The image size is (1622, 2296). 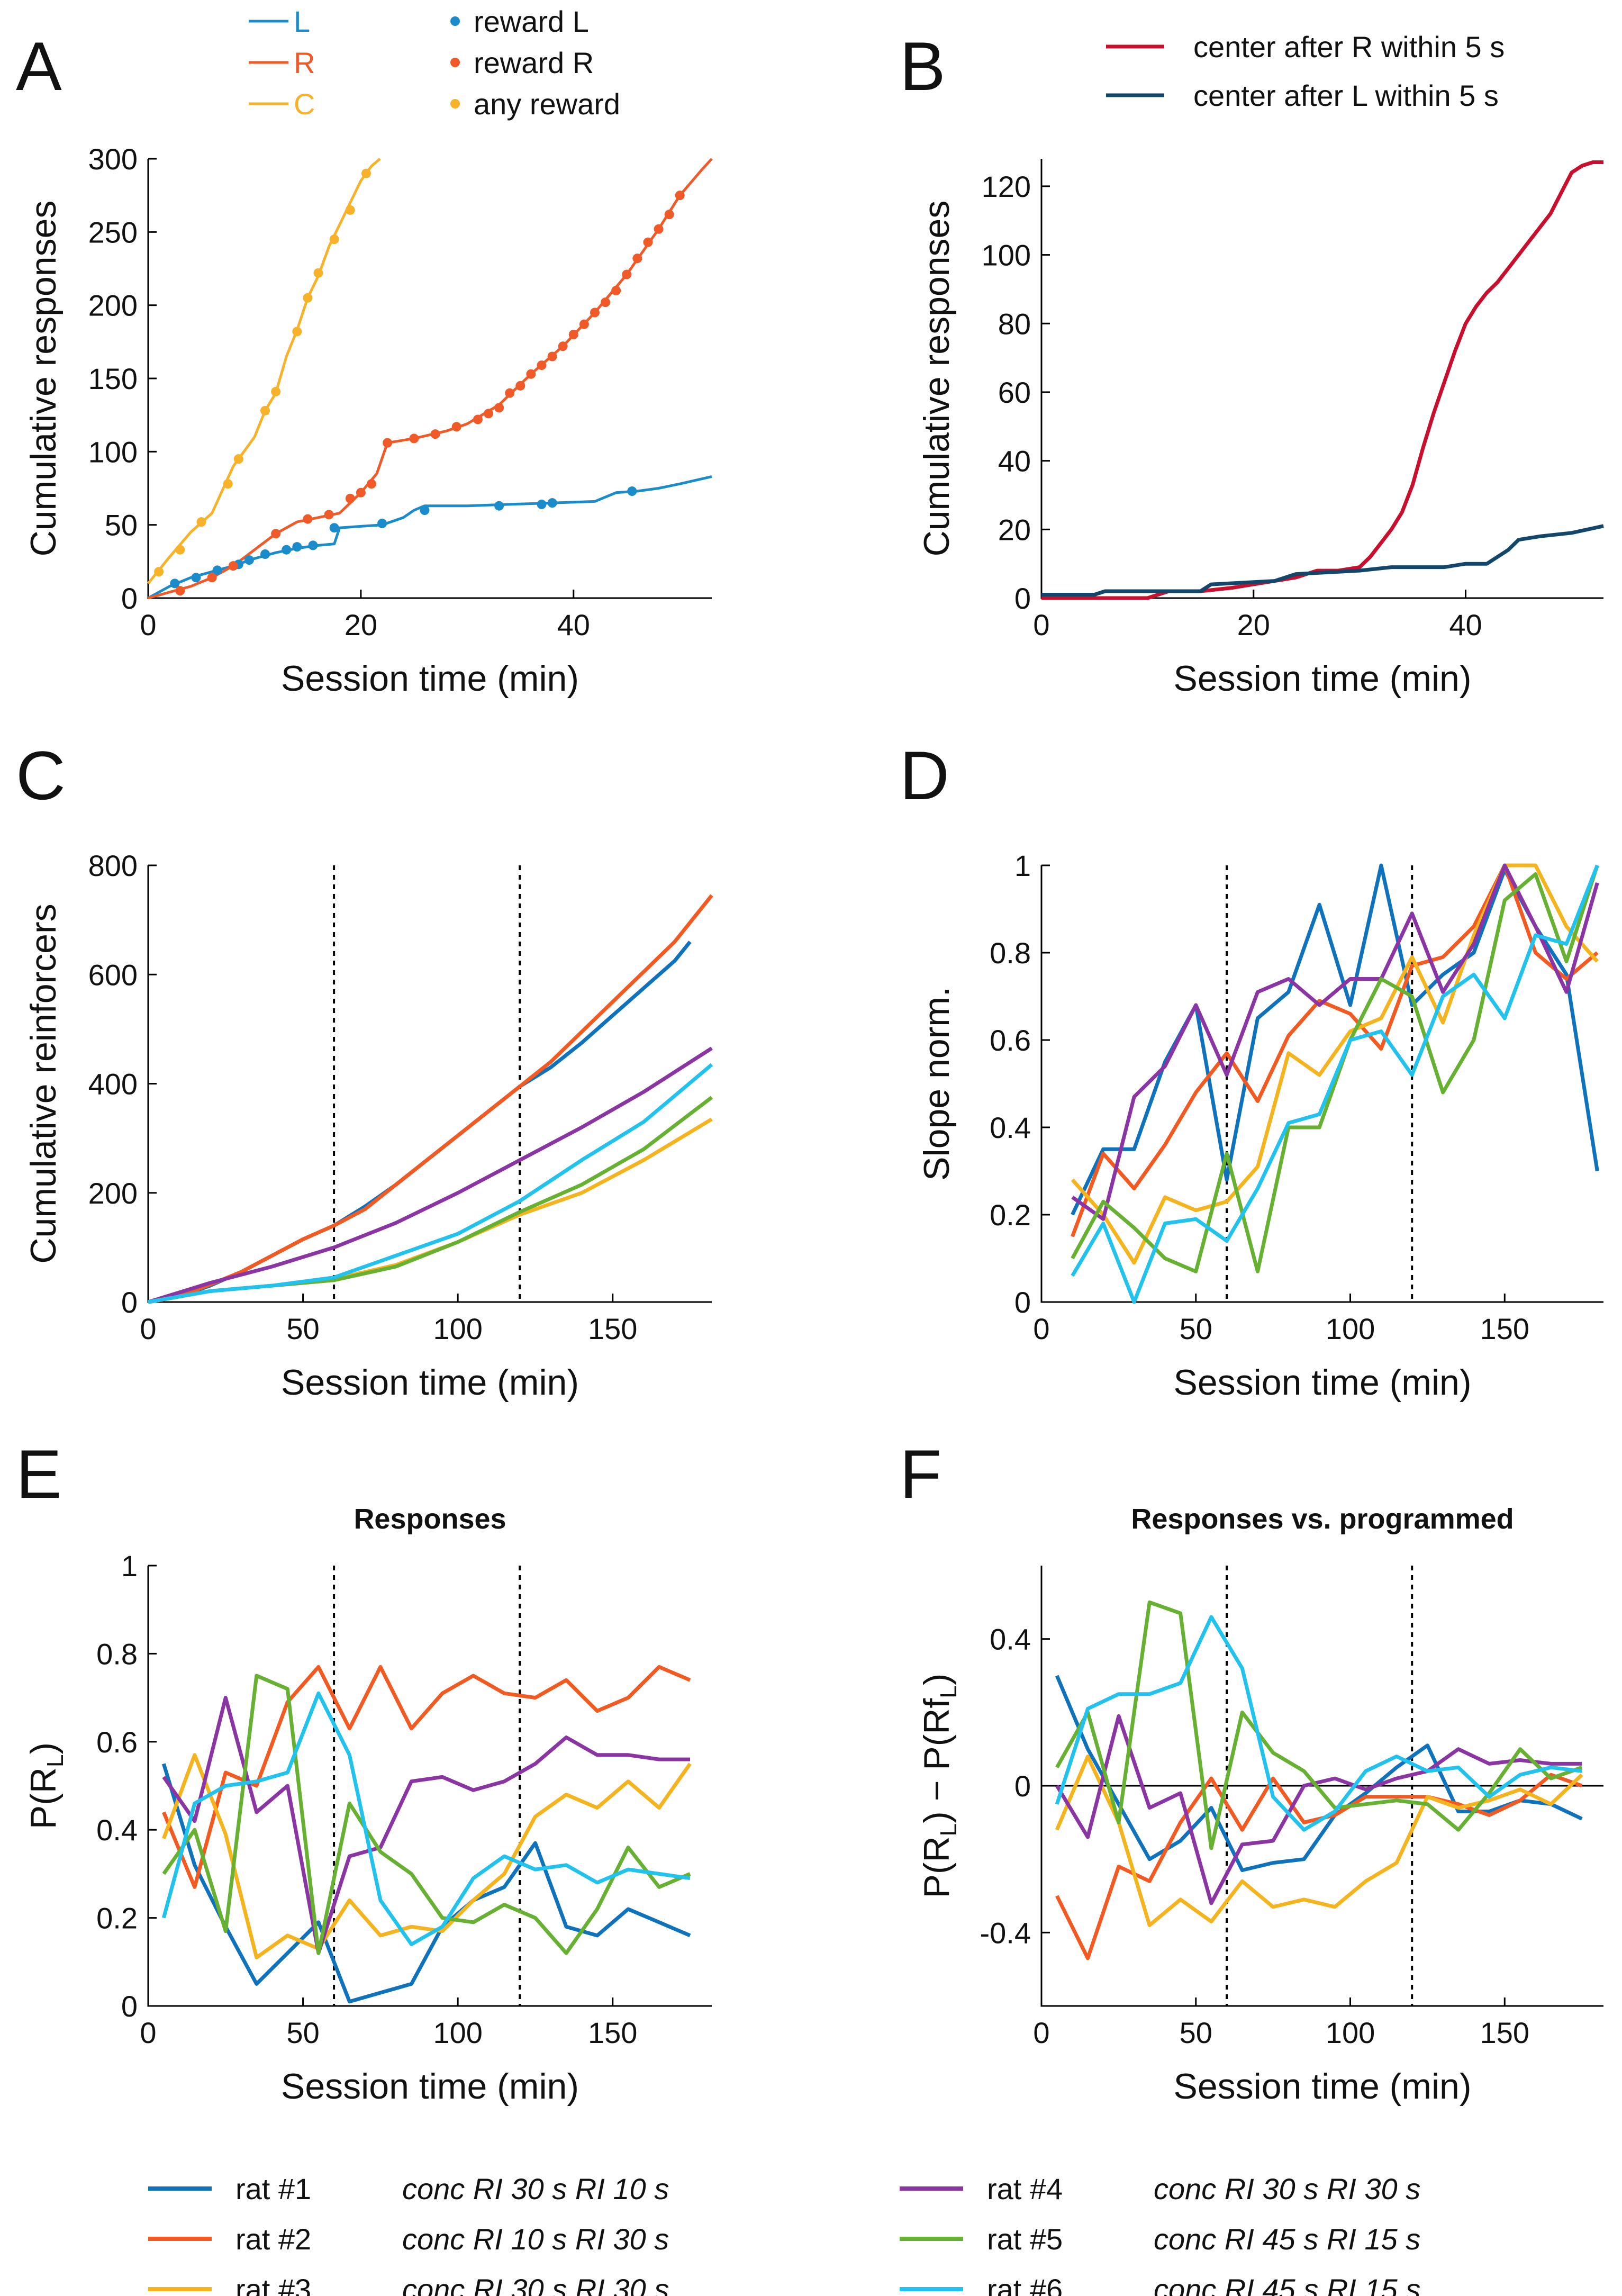 What do you see at coordinates (1025, 2284) in the screenshot?
I see `legend-rat-label: rat #6` at bounding box center [1025, 2284].